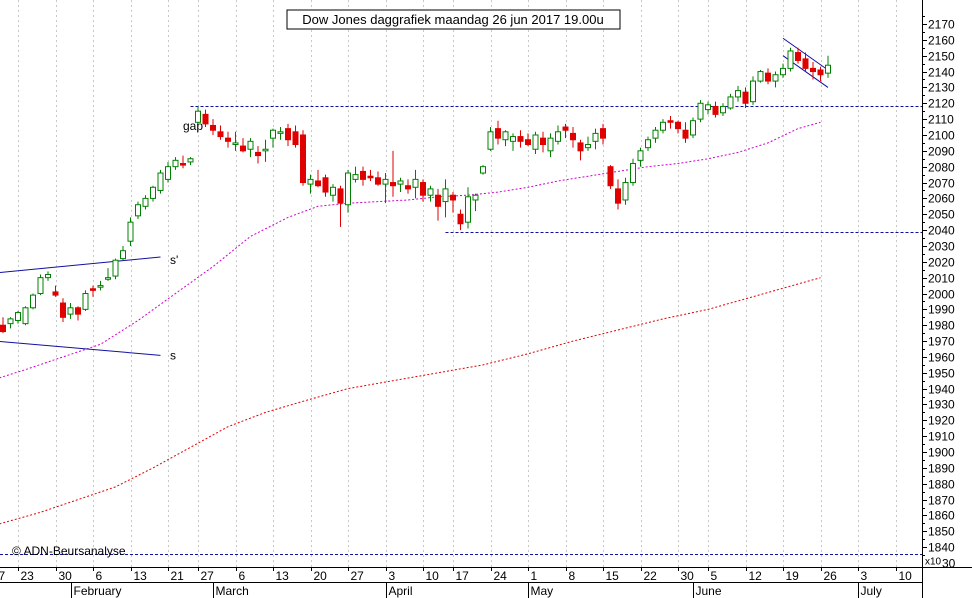 Image resolution: width=972 pixels, height=598 pixels. I want to click on y-tick-label: 1870, so click(941, 501).